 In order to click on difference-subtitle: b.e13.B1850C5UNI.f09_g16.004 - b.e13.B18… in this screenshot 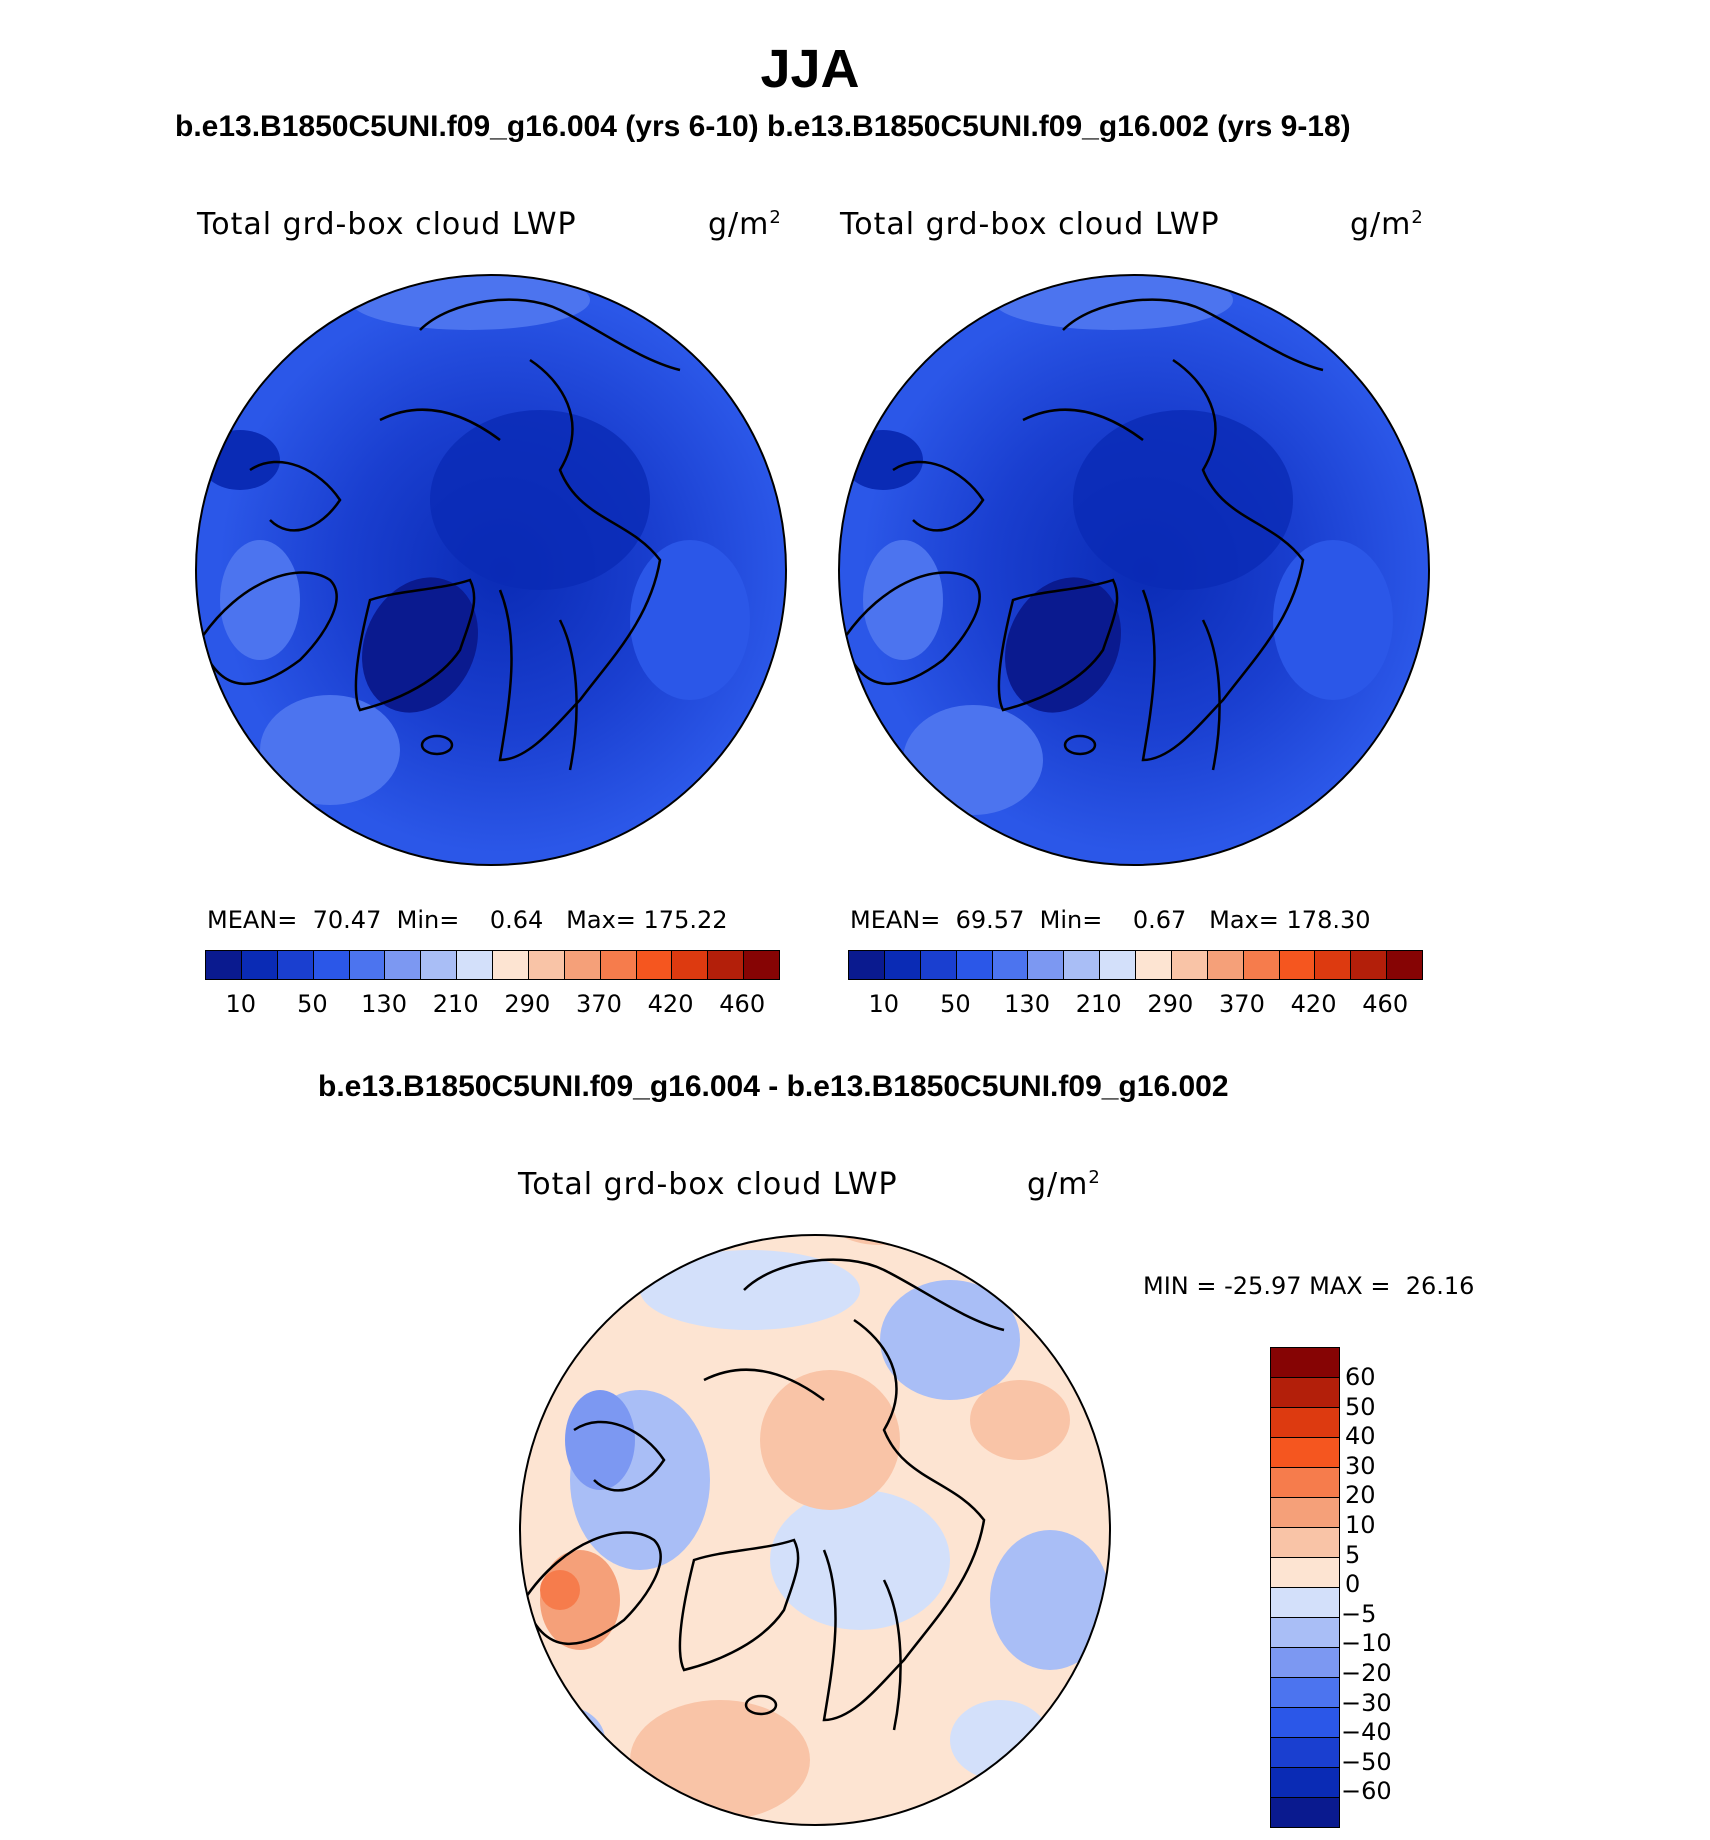, I will do `click(773, 1086)`.